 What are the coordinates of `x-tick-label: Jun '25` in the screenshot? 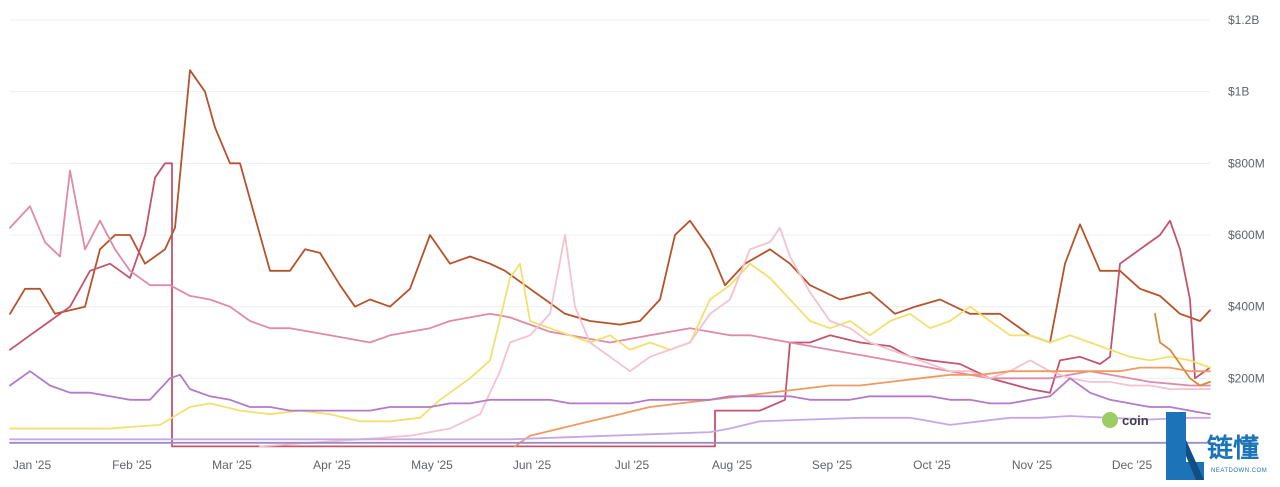 It's located at (532, 465).